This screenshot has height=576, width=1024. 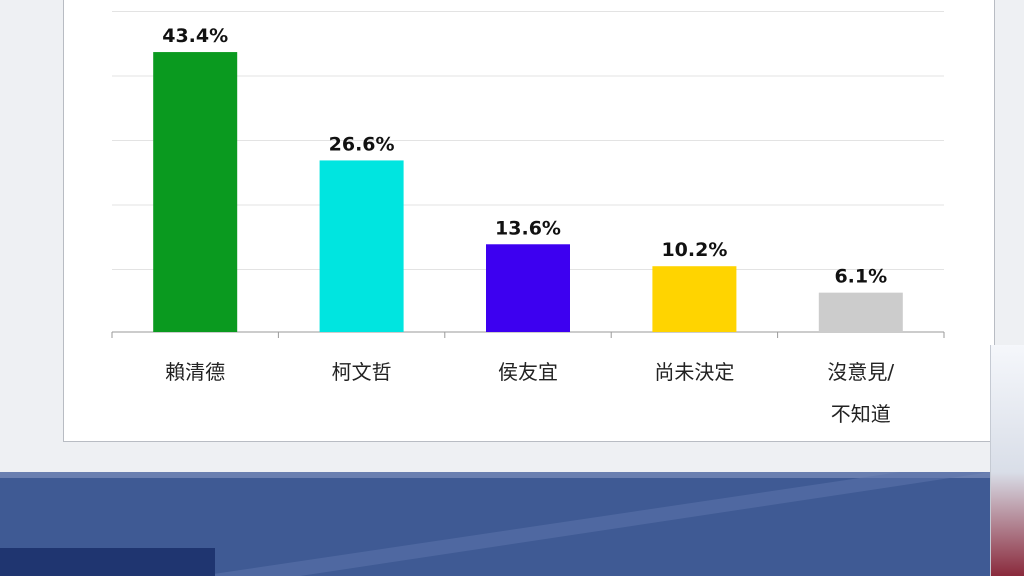 What do you see at coordinates (861, 414) in the screenshot?
I see `category-label-line: 不知道` at bounding box center [861, 414].